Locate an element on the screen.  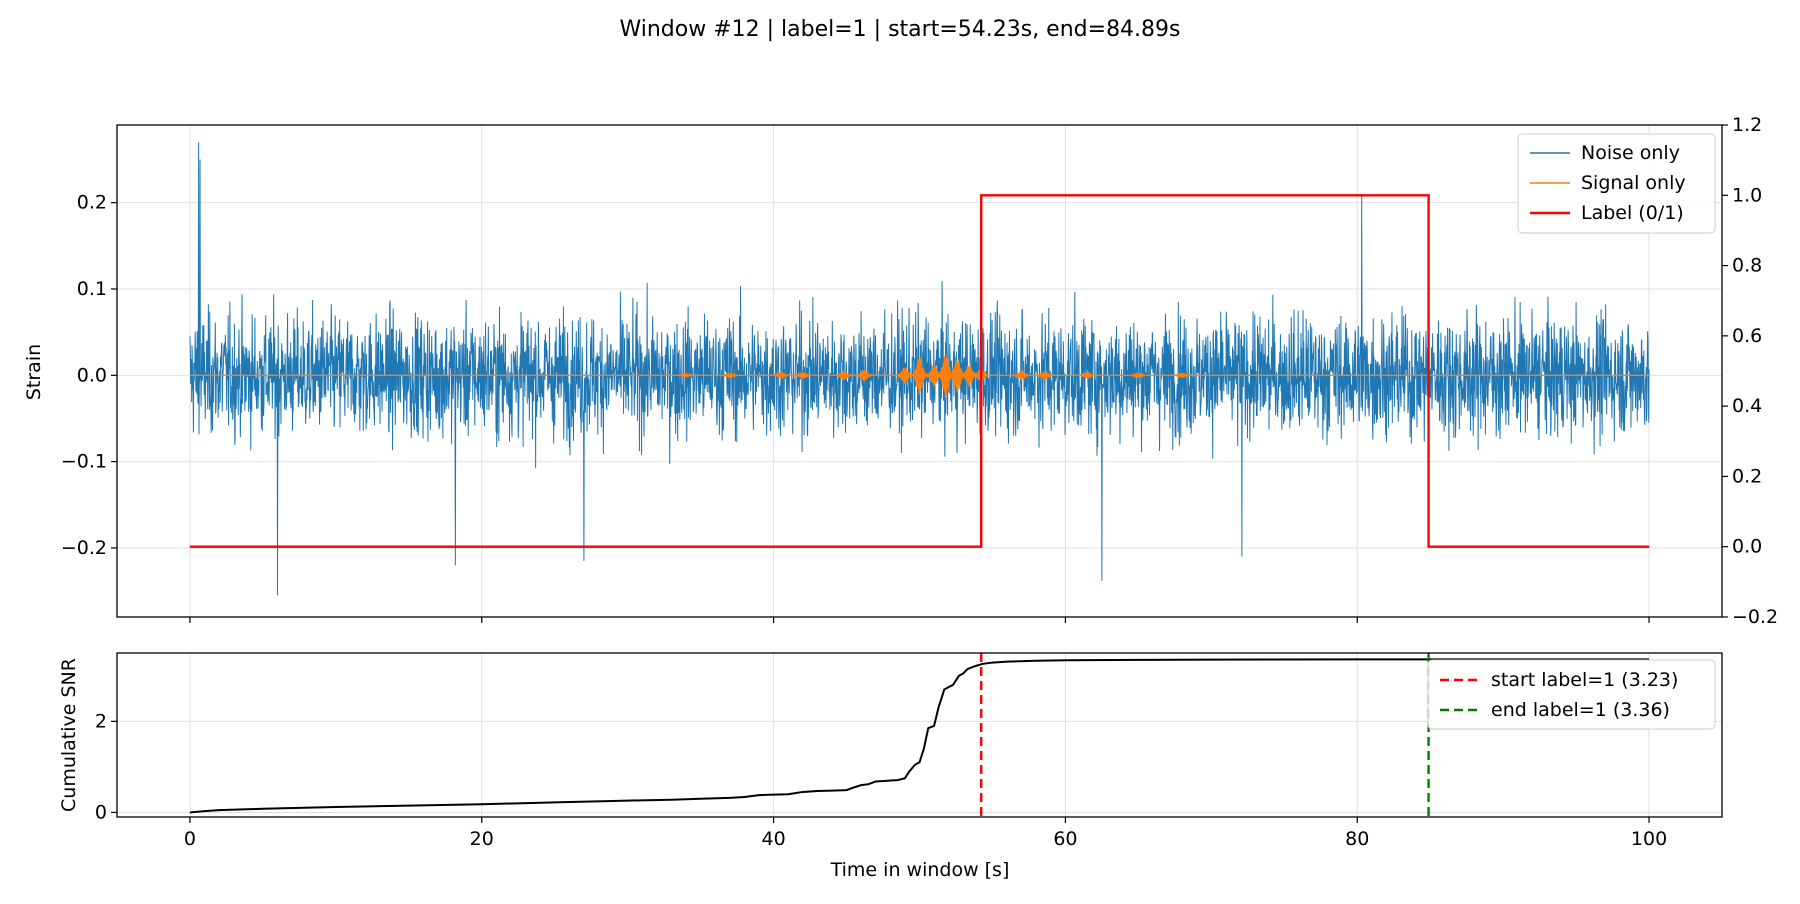
bottom-x-tick-label: 80 is located at coordinates (1357, 839).